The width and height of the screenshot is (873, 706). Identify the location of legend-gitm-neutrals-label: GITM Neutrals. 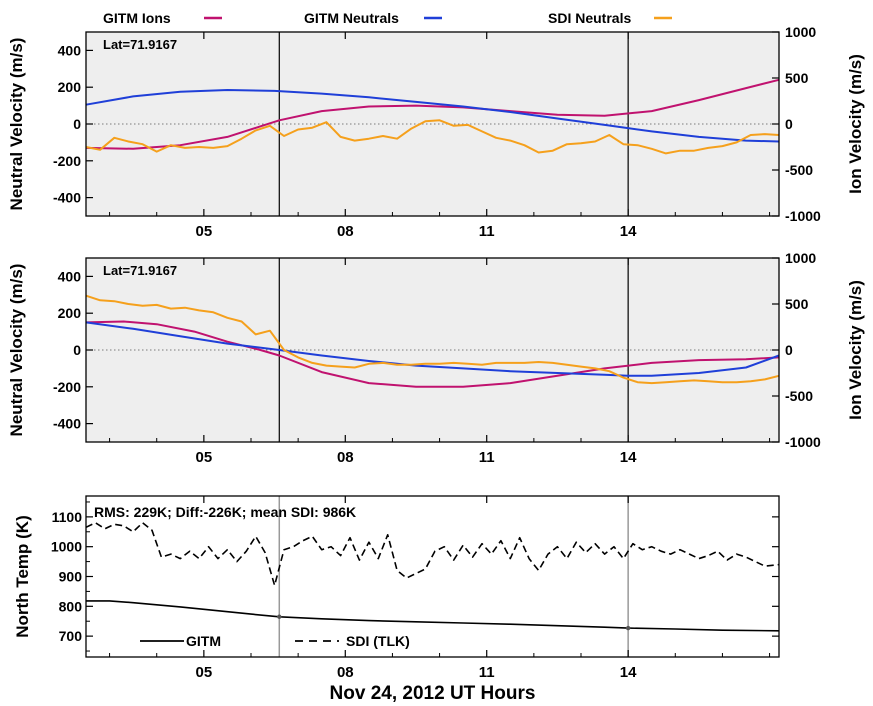
(351, 18).